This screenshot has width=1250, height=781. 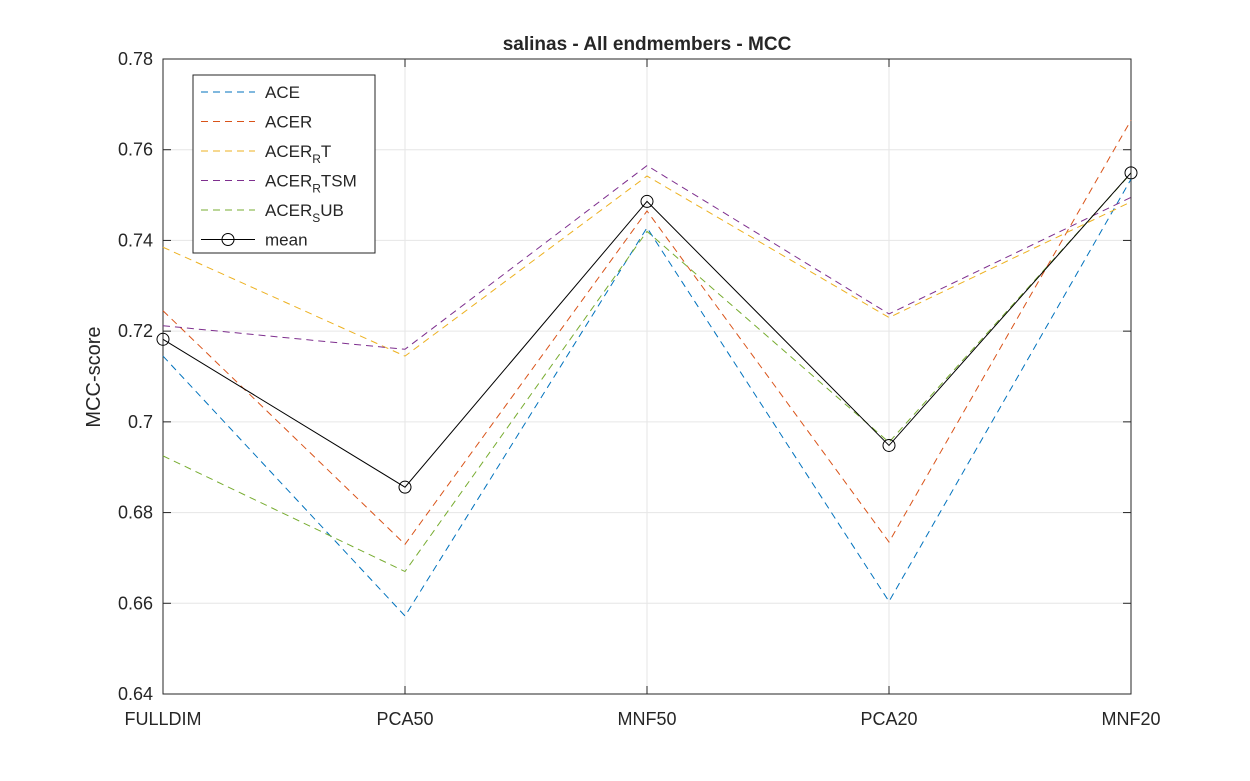 I want to click on chart-title: salinas - All endmembers - MCC, so click(x=647, y=44).